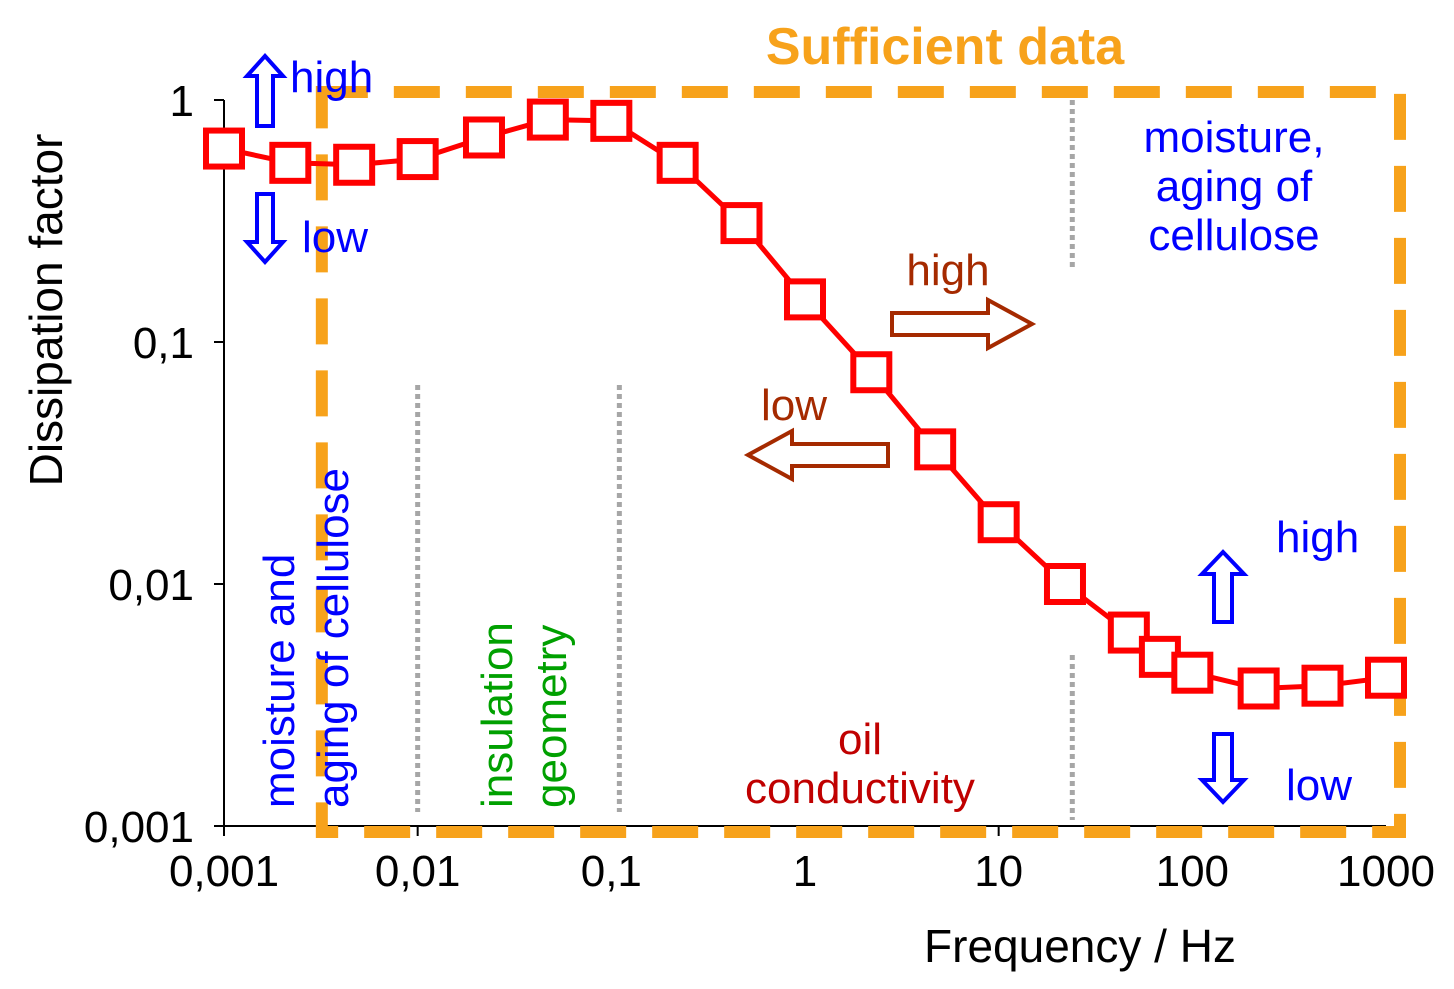 This screenshot has height=989, width=1454. I want to click on x-axis-title: Frequency / Hz, so click(1080, 946).